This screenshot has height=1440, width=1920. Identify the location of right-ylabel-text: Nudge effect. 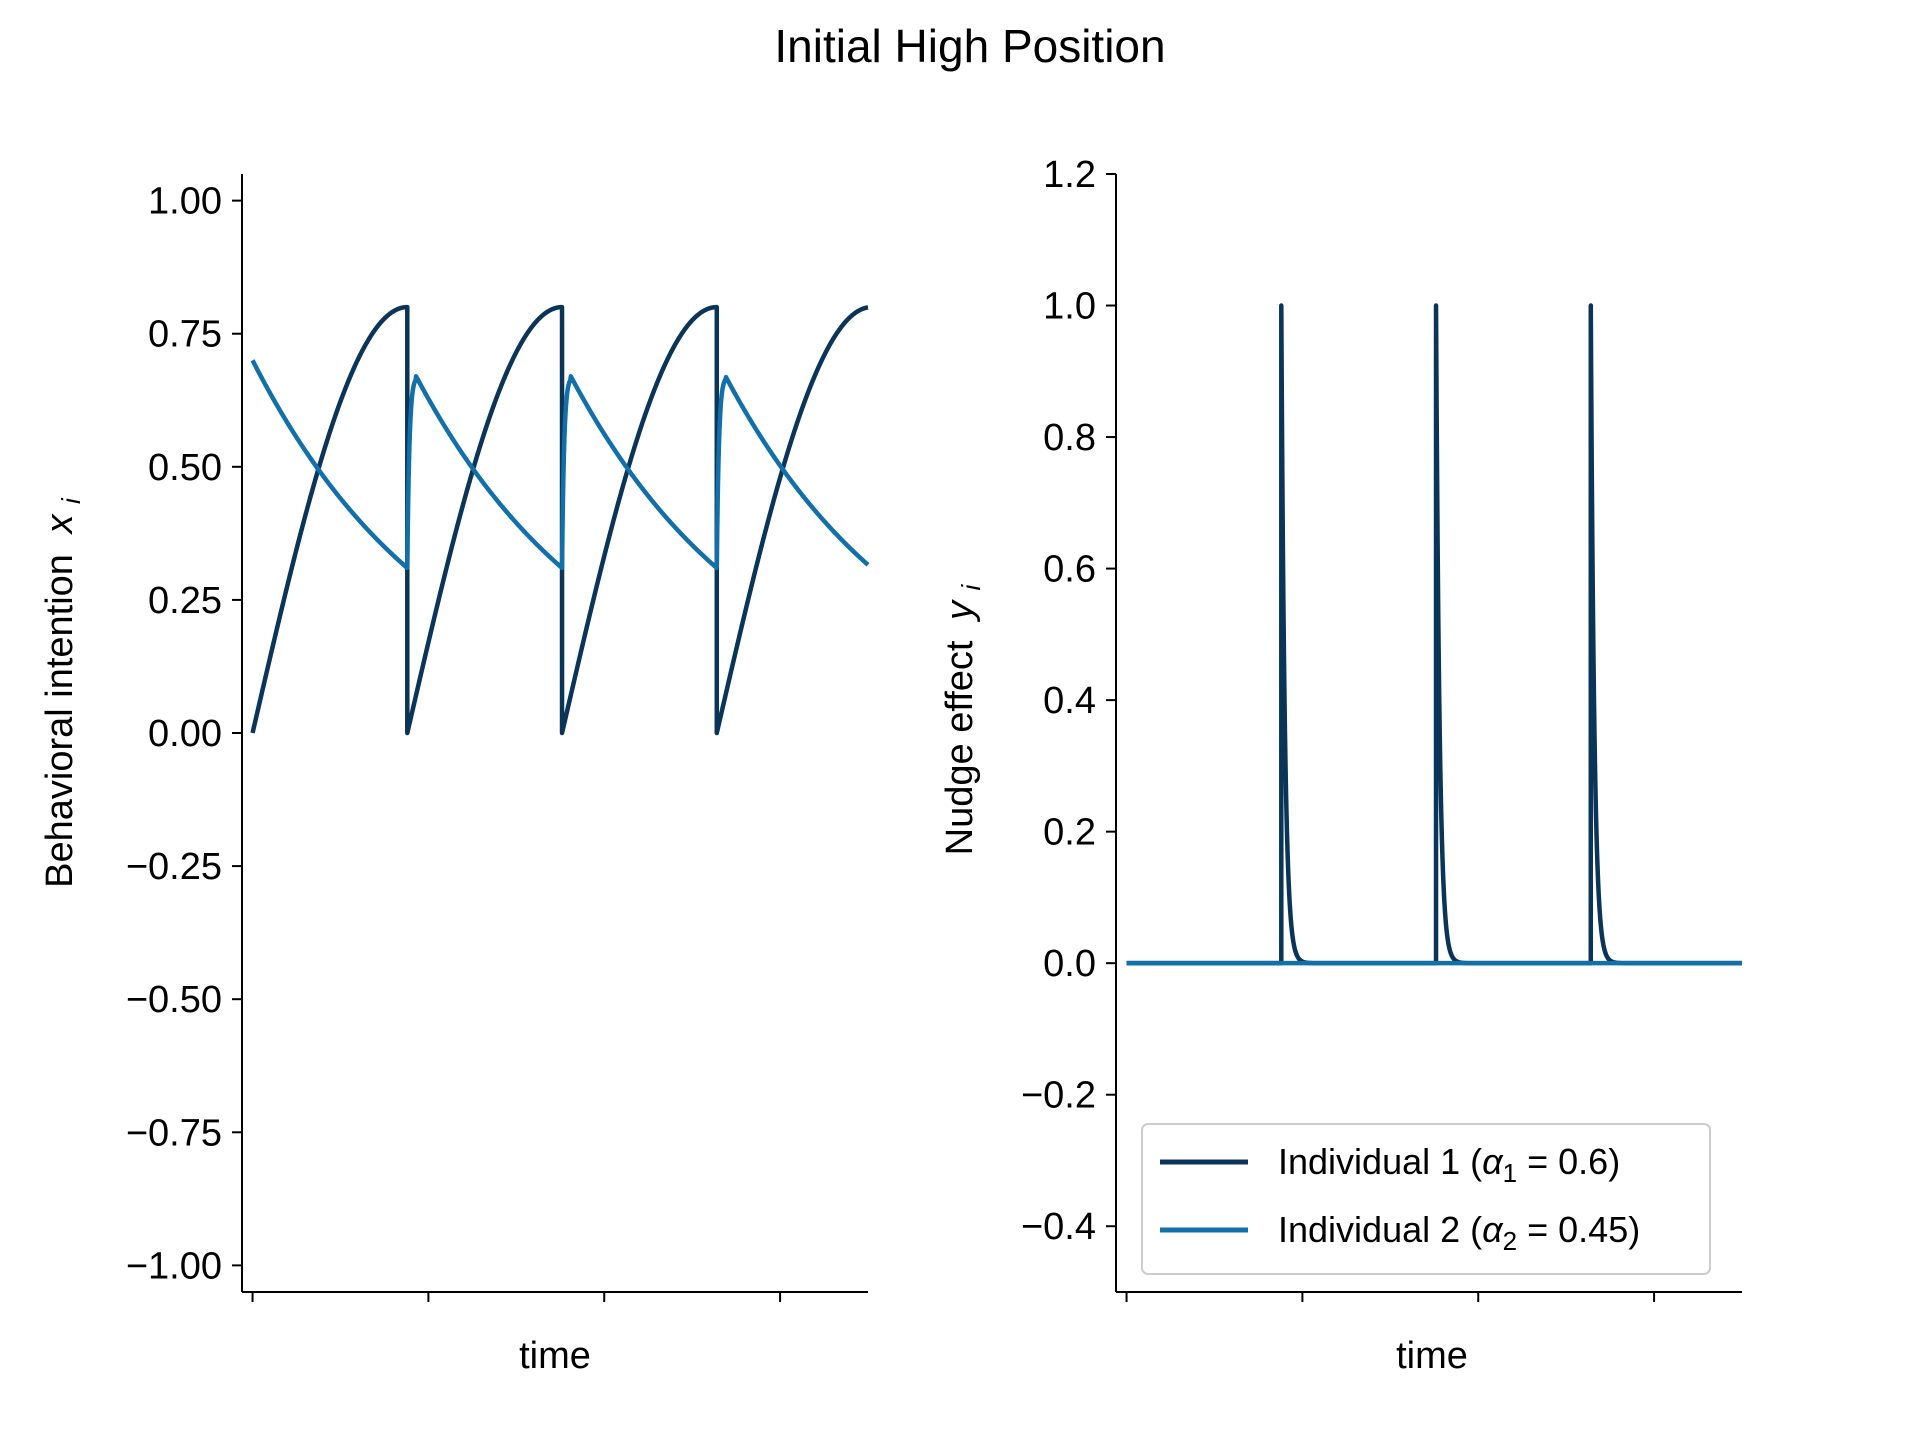
(960, 747).